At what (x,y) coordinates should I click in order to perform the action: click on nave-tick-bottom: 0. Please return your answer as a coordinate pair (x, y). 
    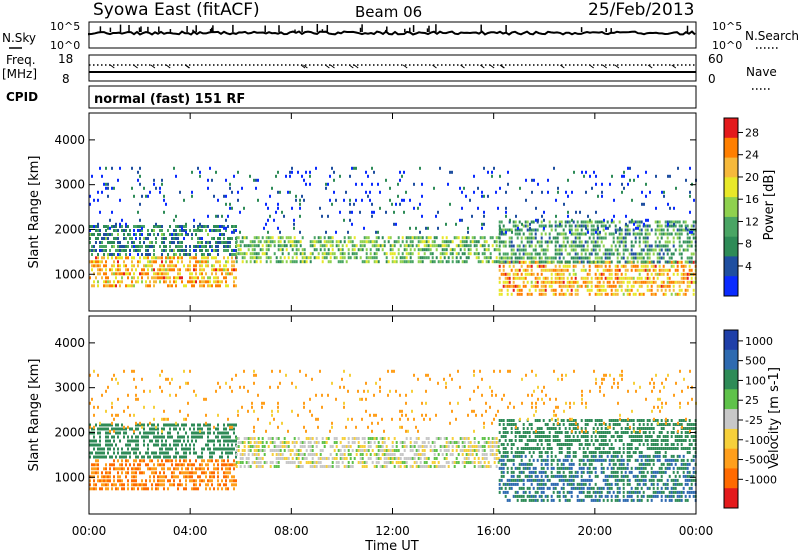
    Looking at the image, I should click on (712, 79).